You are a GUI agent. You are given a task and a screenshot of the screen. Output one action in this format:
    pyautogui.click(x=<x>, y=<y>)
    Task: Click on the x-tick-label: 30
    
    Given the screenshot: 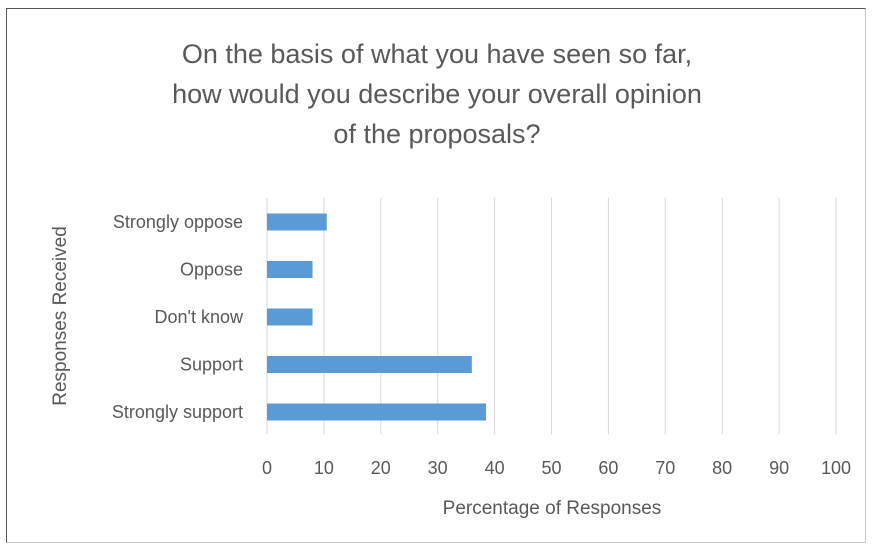 What is the action you would take?
    pyautogui.click(x=438, y=468)
    